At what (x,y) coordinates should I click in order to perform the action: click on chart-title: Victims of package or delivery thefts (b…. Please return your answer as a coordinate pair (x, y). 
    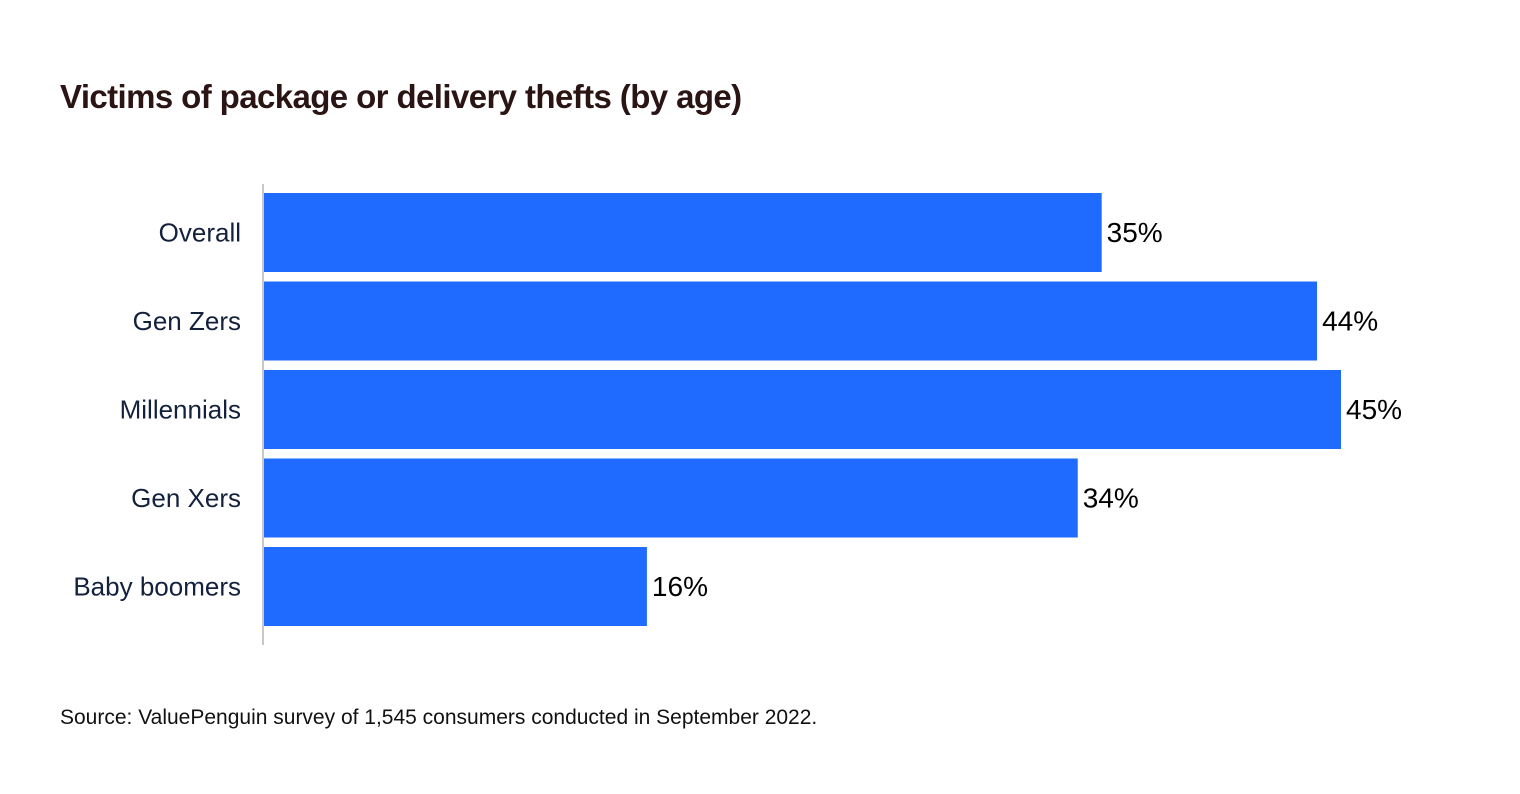
    Looking at the image, I should click on (401, 96).